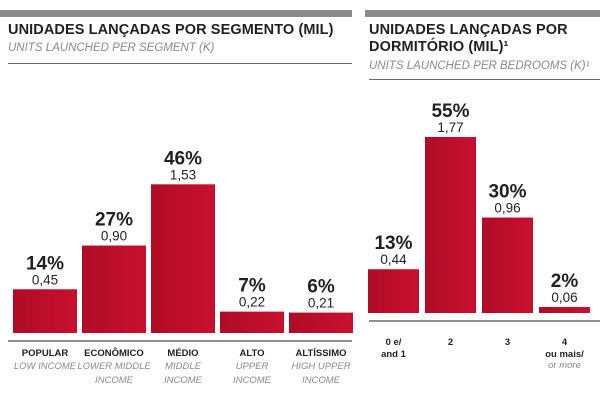 Image resolution: width=600 pixels, height=405 pixels. Describe the element at coordinates (393, 259) in the screenshot. I see `value-label: 0,44` at that location.